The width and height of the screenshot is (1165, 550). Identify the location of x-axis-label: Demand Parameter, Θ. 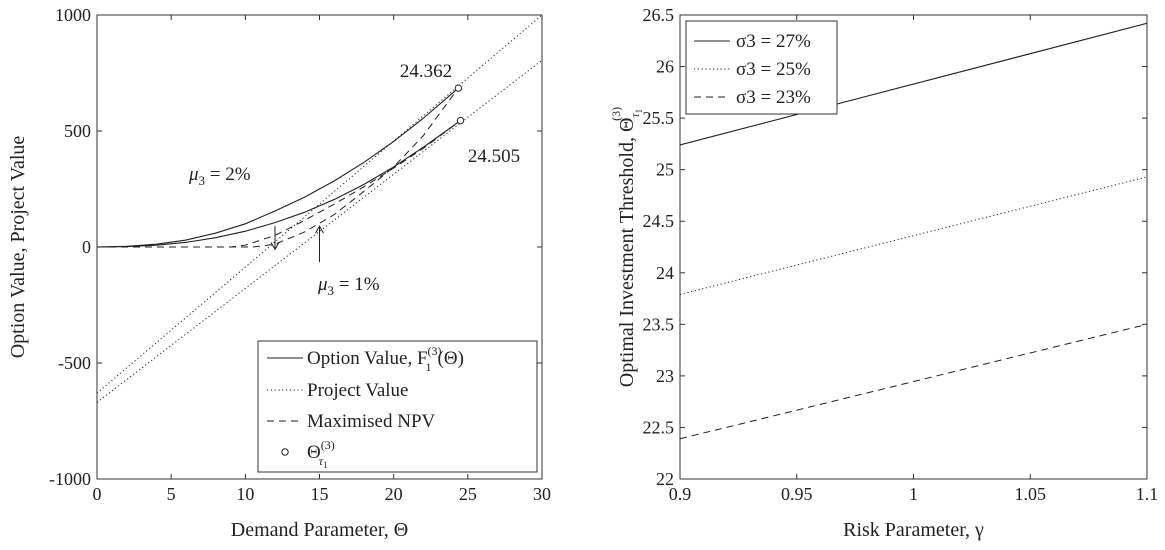
(319, 530).